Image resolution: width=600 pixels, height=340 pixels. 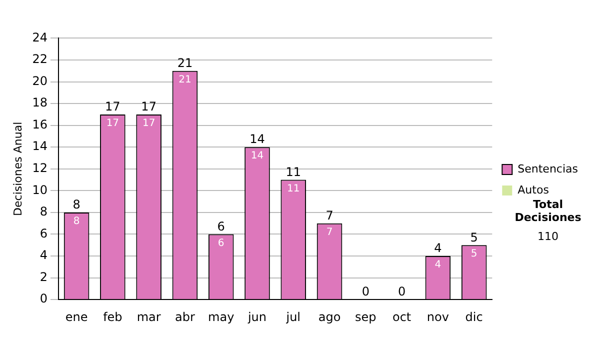 What do you see at coordinates (185, 63) in the screenshot?
I see `total-label: 21` at bounding box center [185, 63].